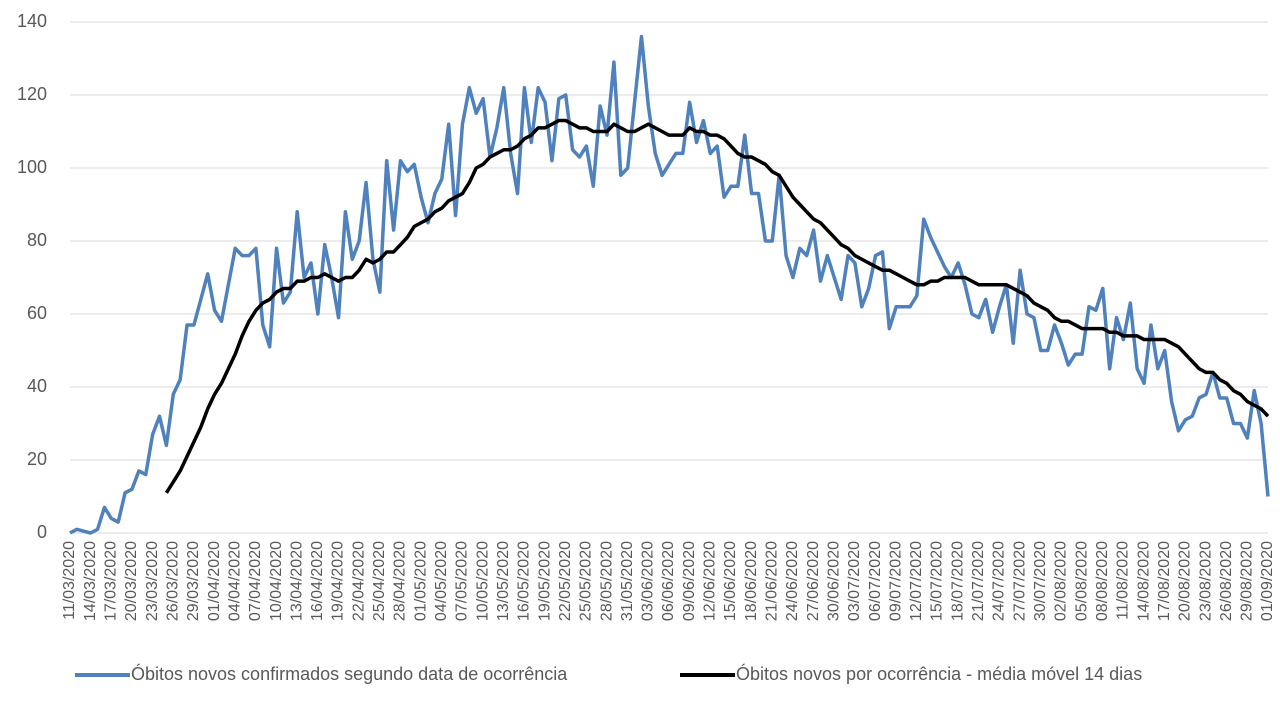 This screenshot has width=1280, height=720. What do you see at coordinates (503, 581) in the screenshot?
I see `x-tick-label: 13/05/2020` at bounding box center [503, 581].